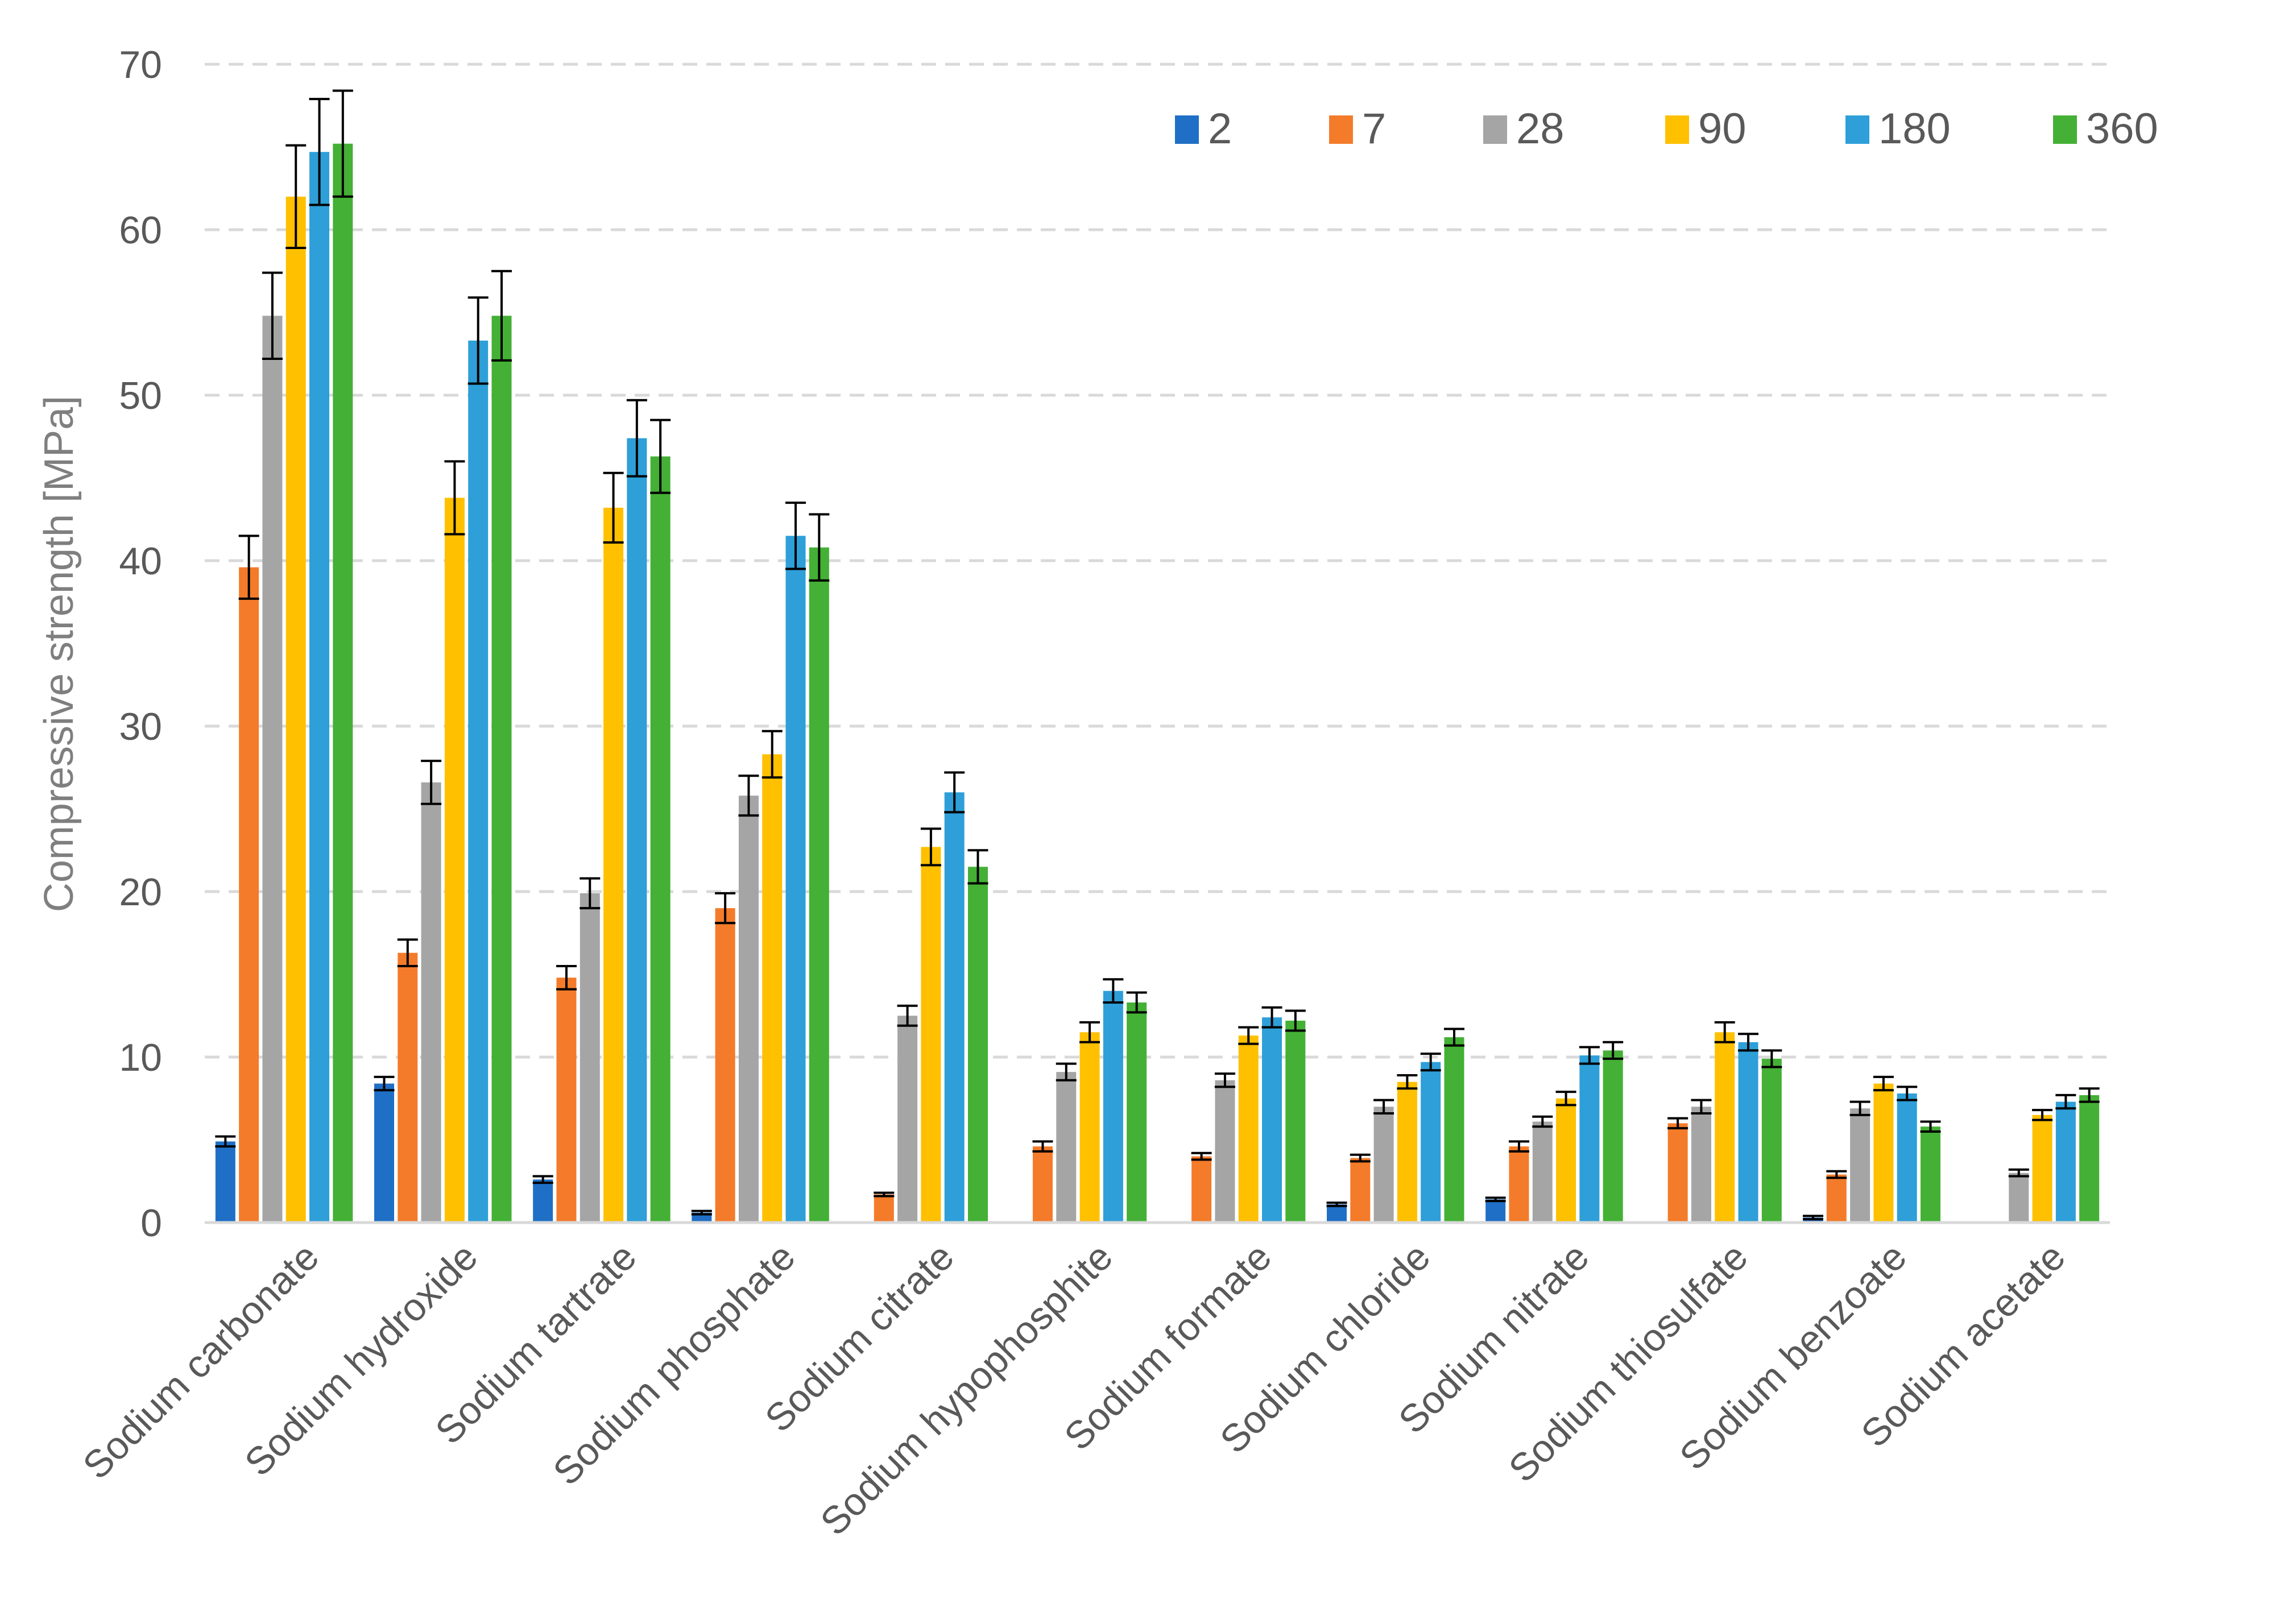 The width and height of the screenshot is (2272, 1624). Describe the element at coordinates (966, 1389) in the screenshot. I see `x-tick-label: Sodium hypophosphite` at that location.